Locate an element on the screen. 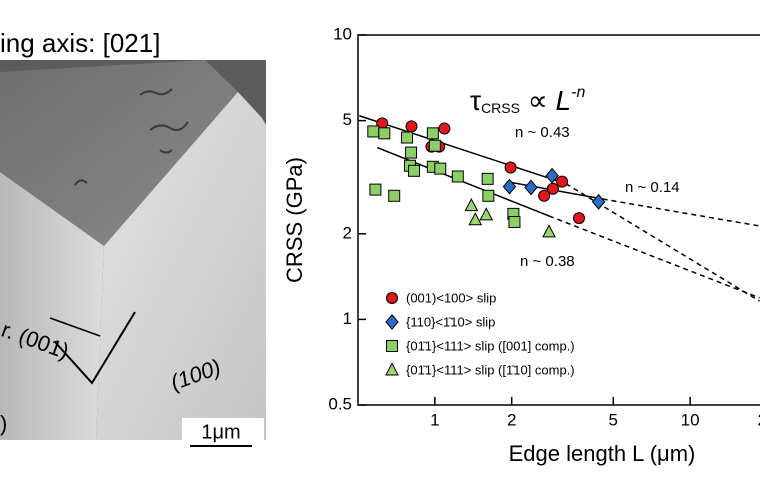  top-face is located at coordinates (119, 153).